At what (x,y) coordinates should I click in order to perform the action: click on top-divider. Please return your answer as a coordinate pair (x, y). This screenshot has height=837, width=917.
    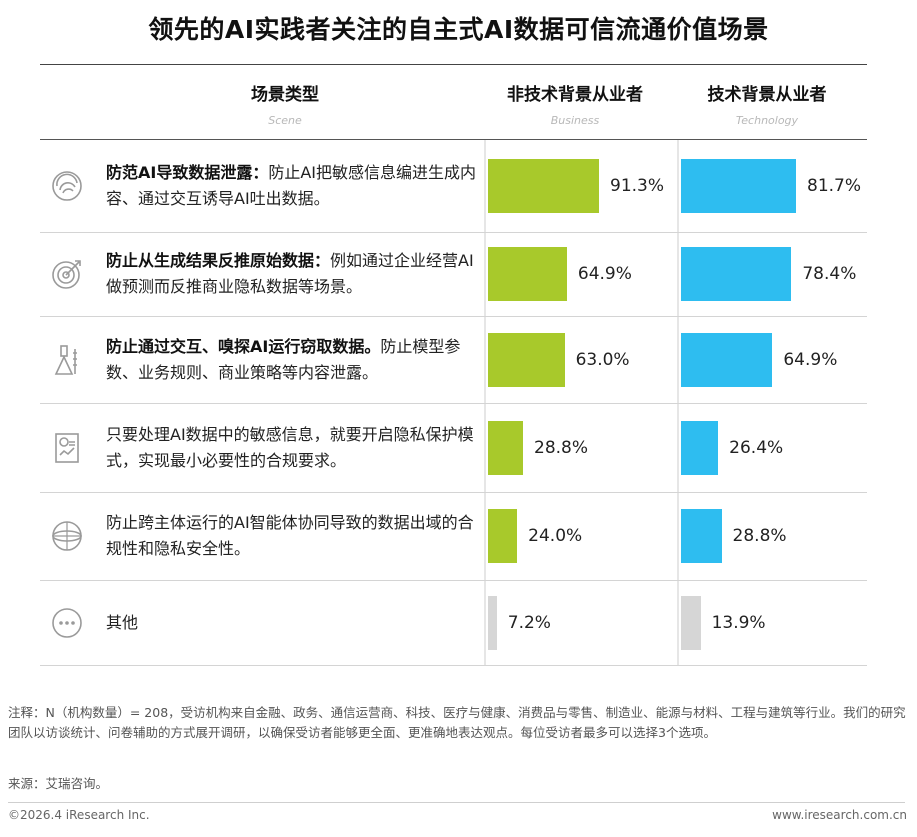
    Looking at the image, I should click on (453, 64).